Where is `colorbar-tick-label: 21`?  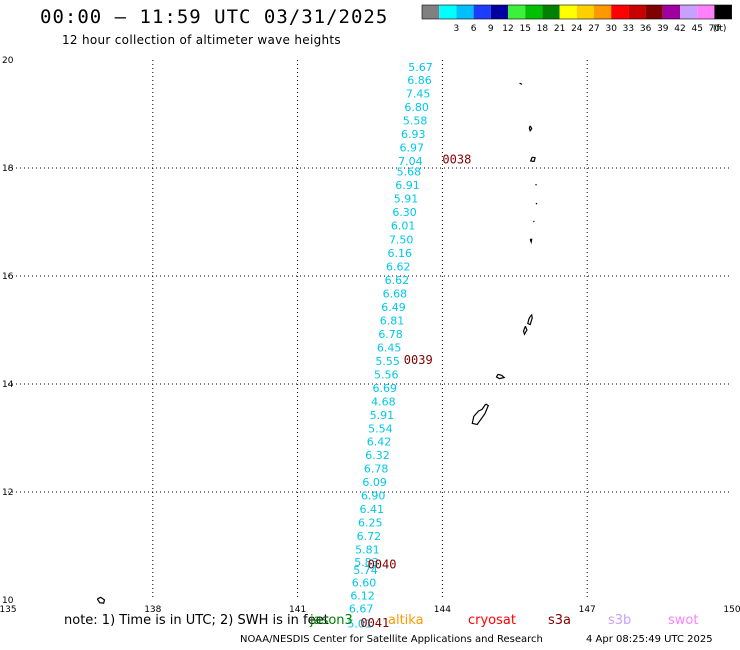
colorbar-tick-label: 21 is located at coordinates (559, 29).